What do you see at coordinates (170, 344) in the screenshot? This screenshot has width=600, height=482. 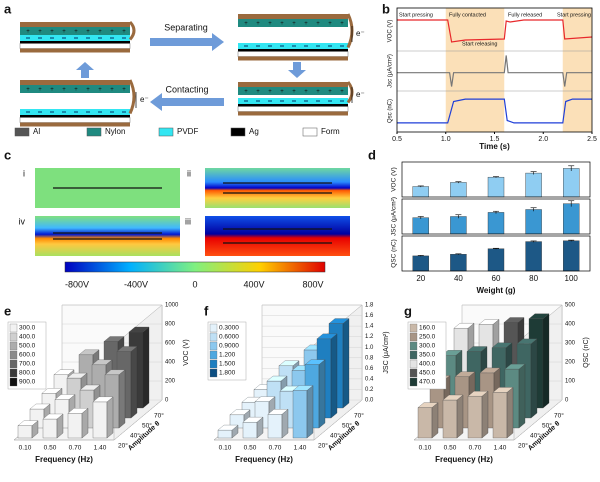 I see `z-tick-label: 600` at bounding box center [170, 344].